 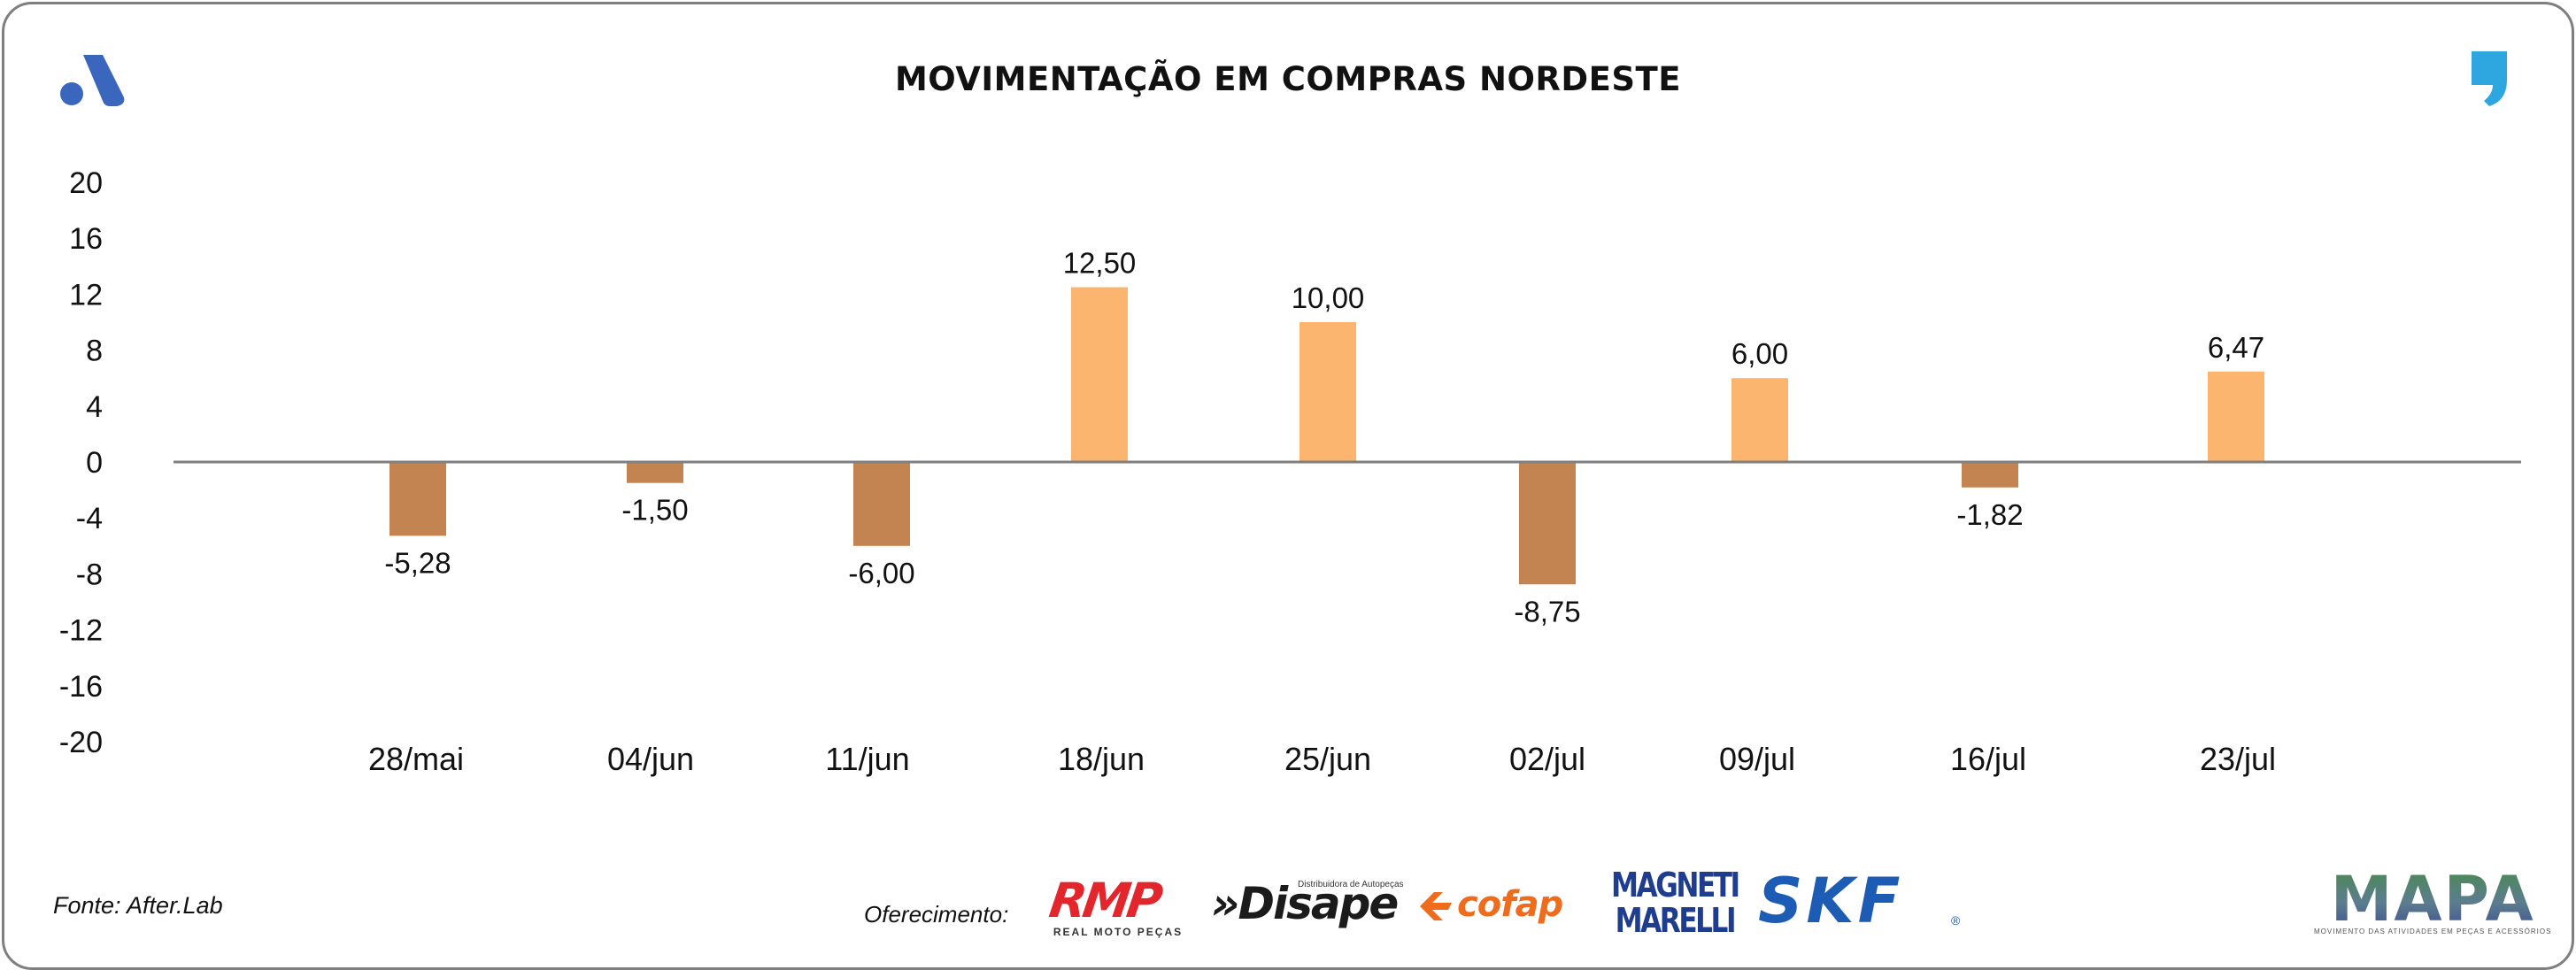 What do you see at coordinates (1436, 906) in the screenshot?
I see `cofap-mark-icon` at bounding box center [1436, 906].